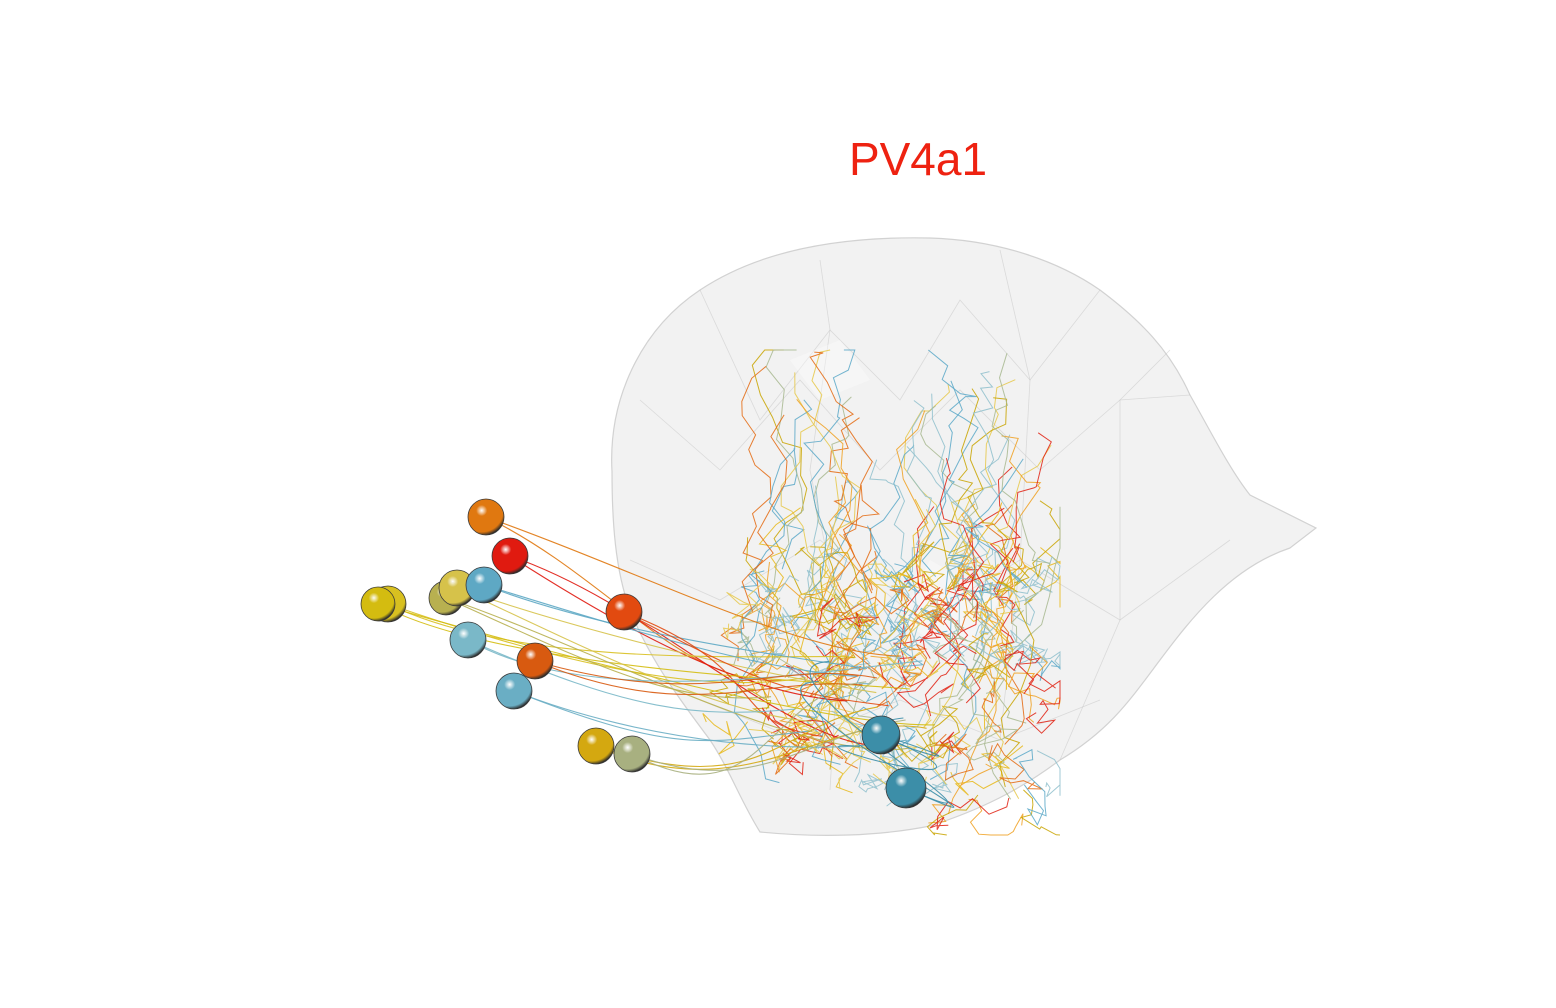 The width and height of the screenshot is (1556, 1008). Describe the element at coordinates (918, 159) in the screenshot. I see `plot-title: PV4a1` at that location.